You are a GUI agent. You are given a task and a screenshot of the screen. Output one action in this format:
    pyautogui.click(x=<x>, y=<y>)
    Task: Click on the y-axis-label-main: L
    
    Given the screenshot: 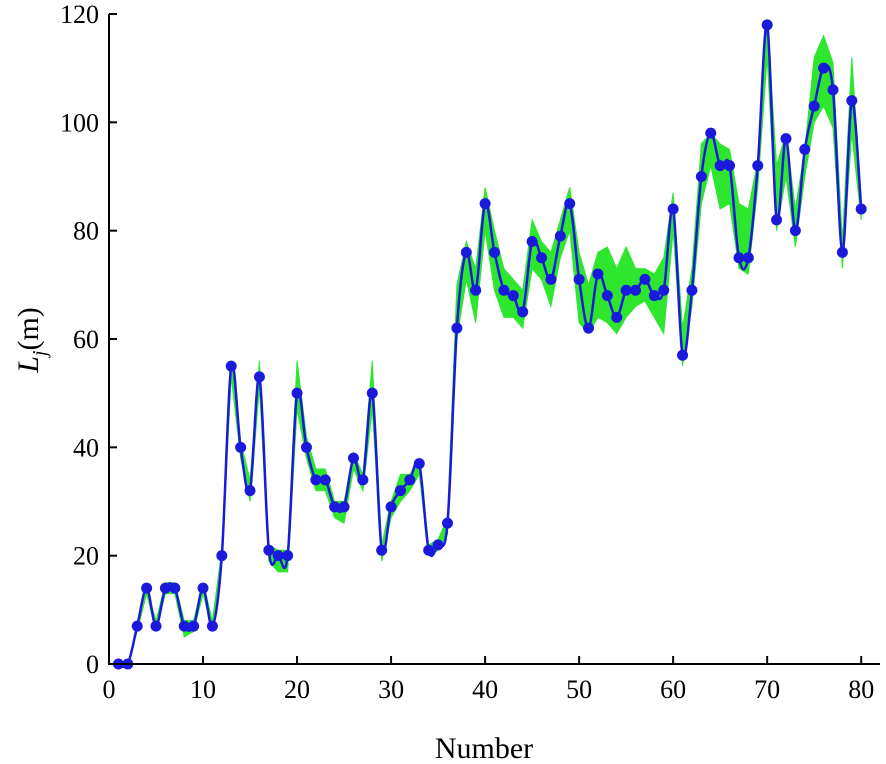 What is the action you would take?
    pyautogui.click(x=28, y=365)
    